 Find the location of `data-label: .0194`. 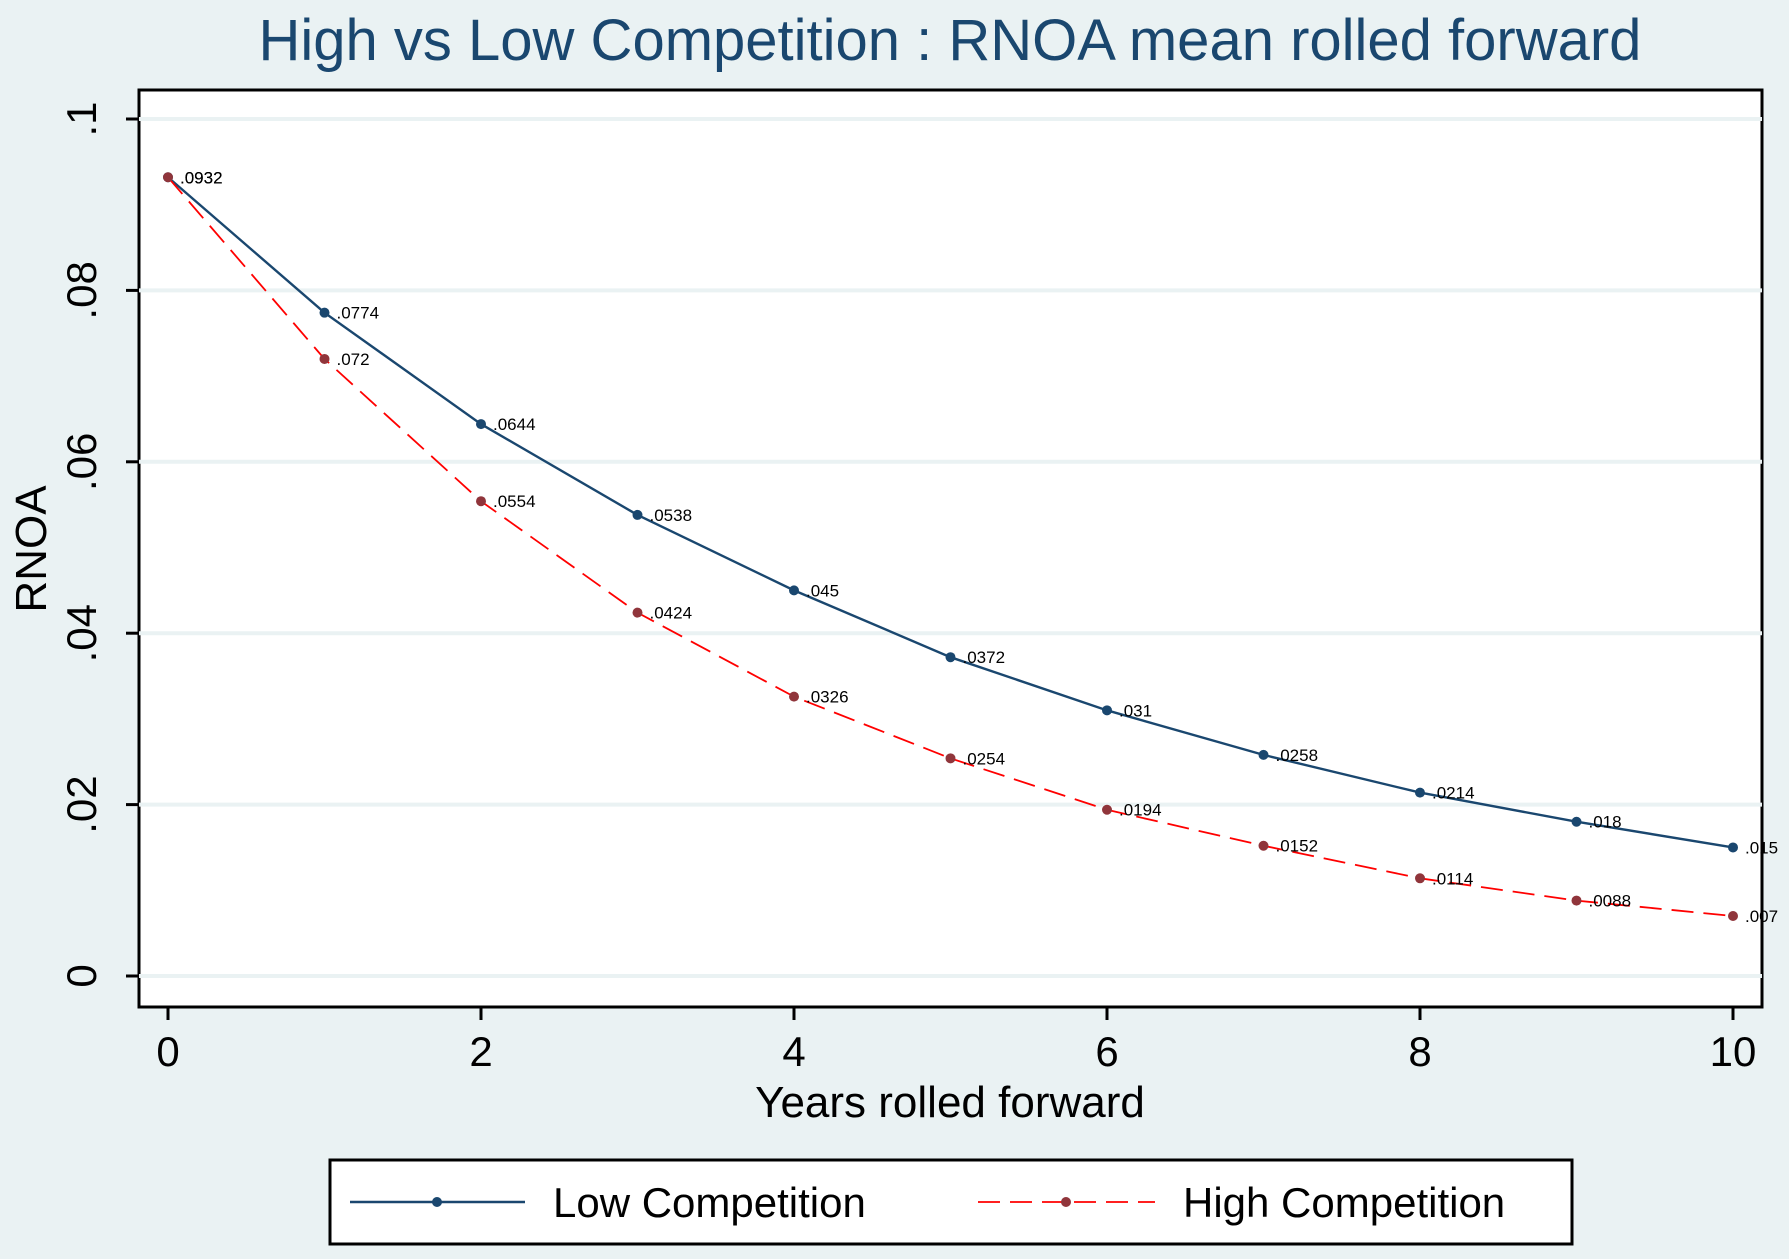

data-label: .0194 is located at coordinates (1140, 810).